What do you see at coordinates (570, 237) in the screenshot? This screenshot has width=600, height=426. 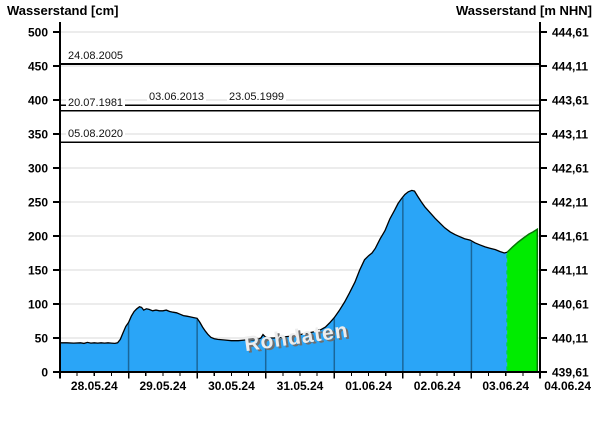 I see `y-right-tick-label: 441,61` at bounding box center [570, 237].